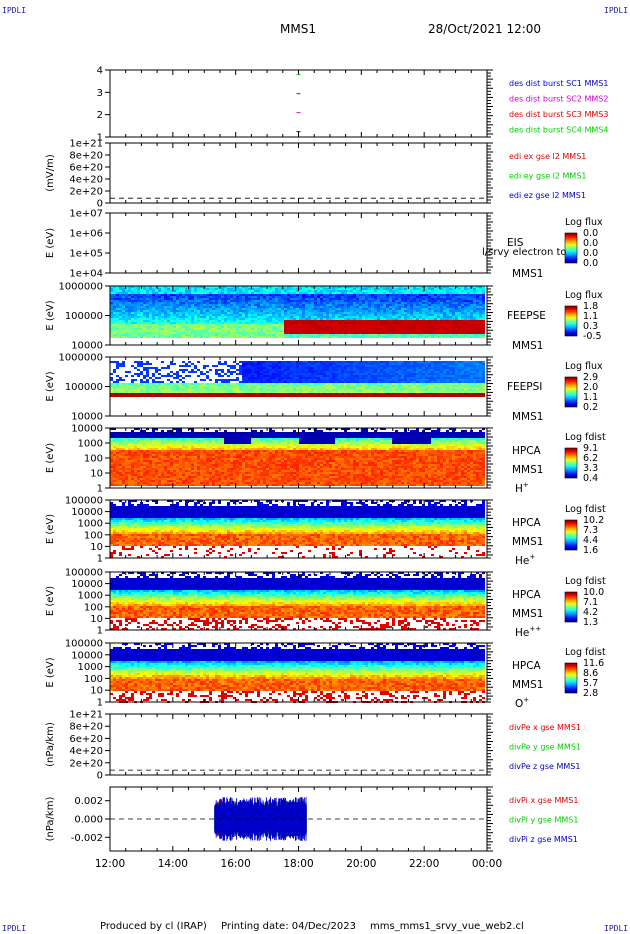 The image size is (630, 934). I want to click on y-tick-label-edi: 8e+20, so click(86, 156).